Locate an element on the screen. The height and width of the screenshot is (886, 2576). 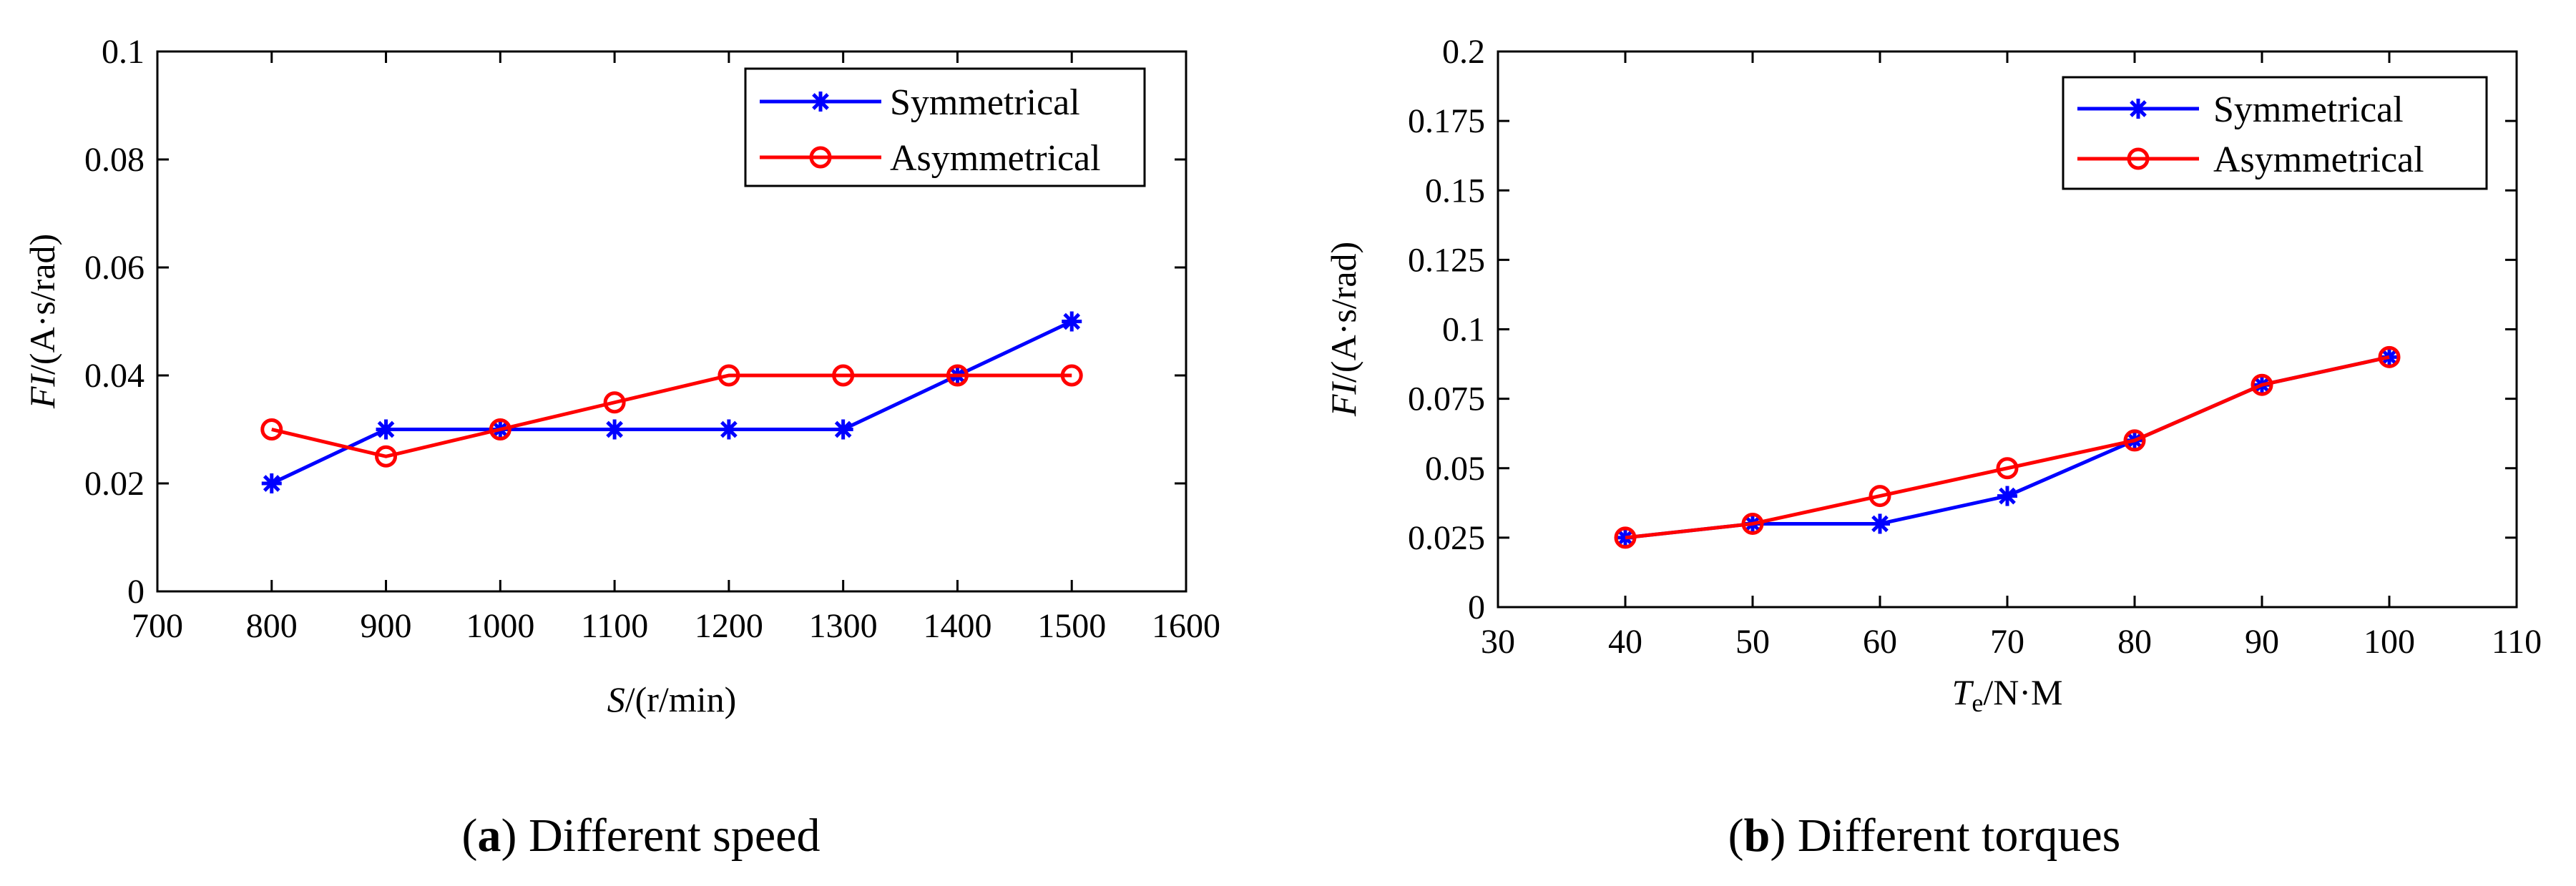
panel-a-x-tick-label: 700 is located at coordinates (157, 626).